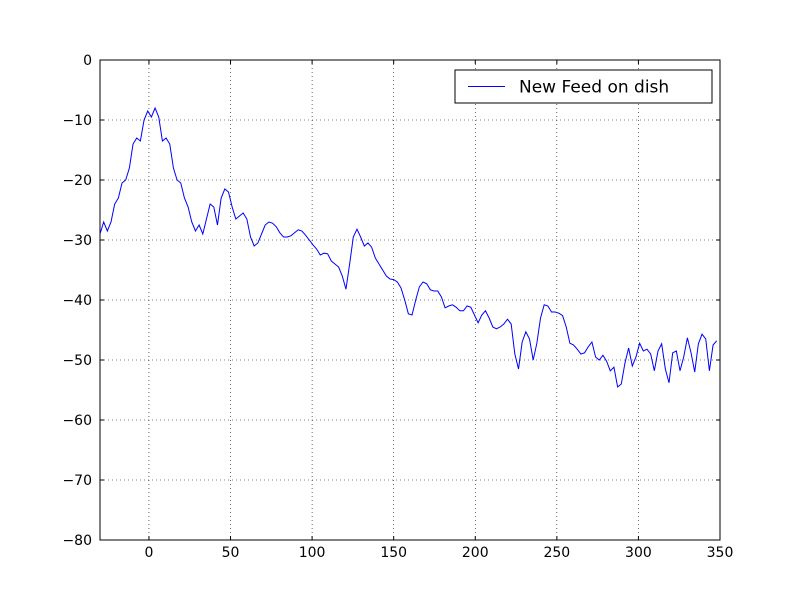 Image resolution: width=800 pixels, height=600 pixels. Describe the element at coordinates (393, 553) in the screenshot. I see `x-tick-label: 150` at that location.